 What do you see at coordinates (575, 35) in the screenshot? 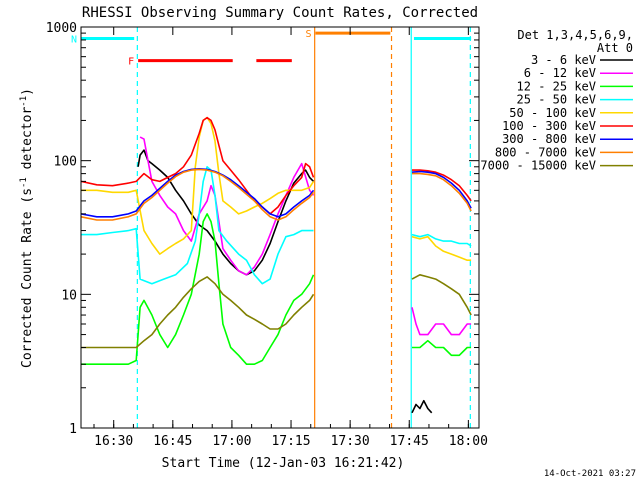
I see `legend-header-line-1: Det 1,3,4,5,6,9,` at bounding box center [575, 35].